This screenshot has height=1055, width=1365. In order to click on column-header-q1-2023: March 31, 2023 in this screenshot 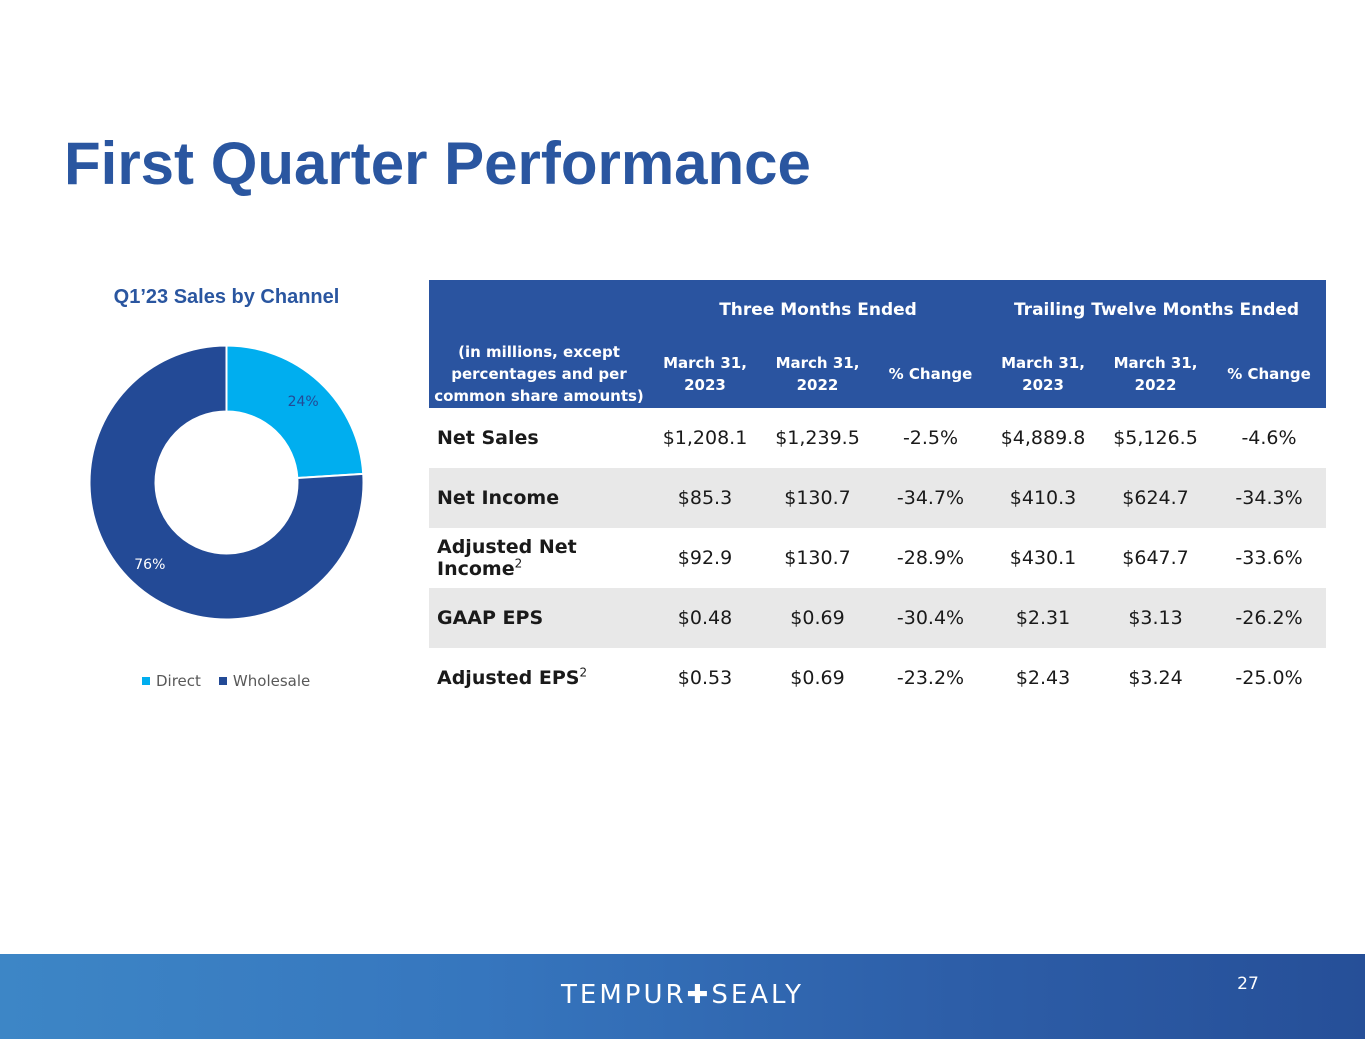, I will do `click(705, 374)`.